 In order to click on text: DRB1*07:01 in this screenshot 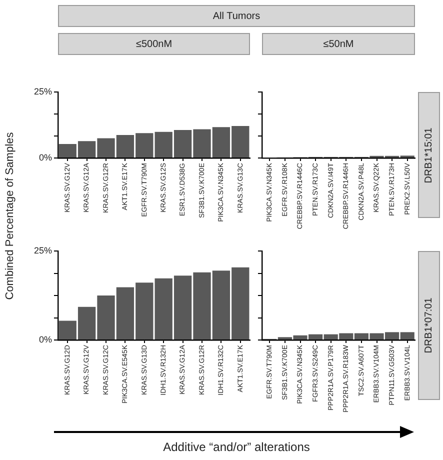, I will do `click(429, 326)`.